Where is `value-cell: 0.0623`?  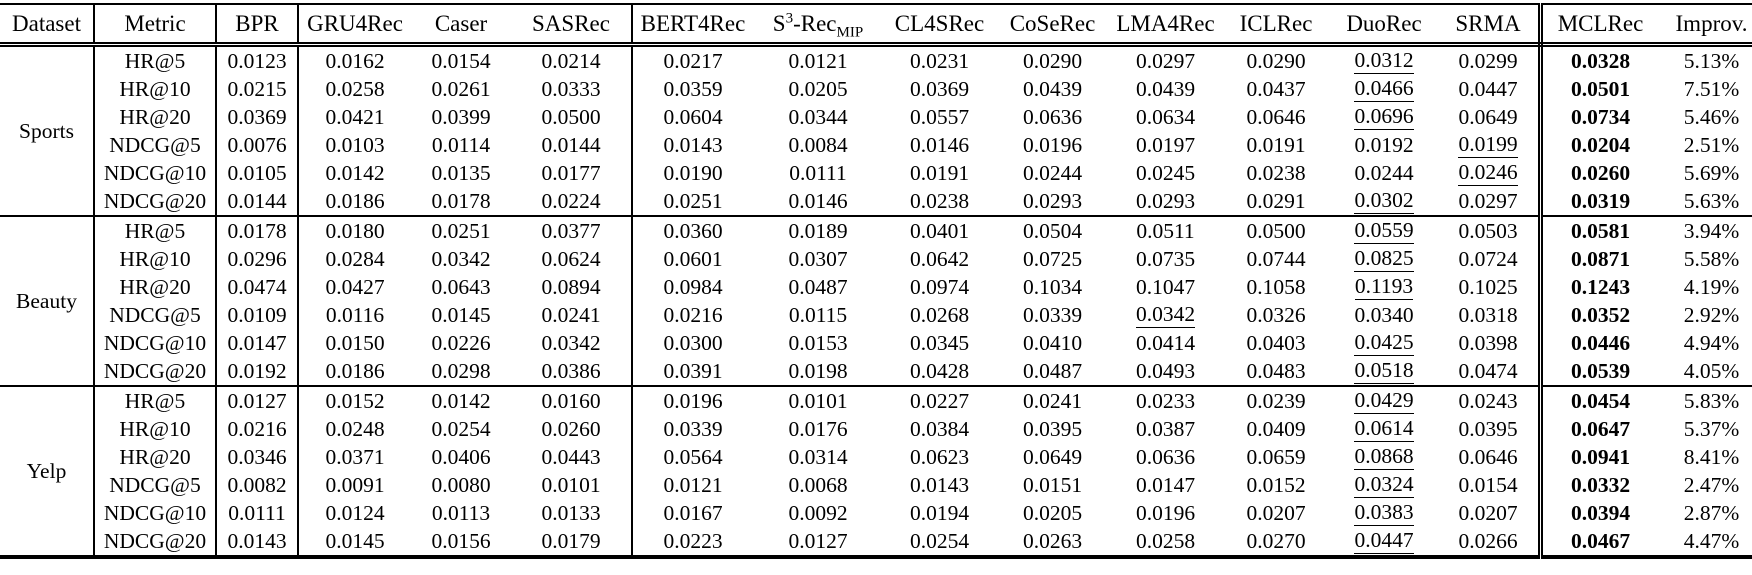
value-cell: 0.0623 is located at coordinates (939, 456).